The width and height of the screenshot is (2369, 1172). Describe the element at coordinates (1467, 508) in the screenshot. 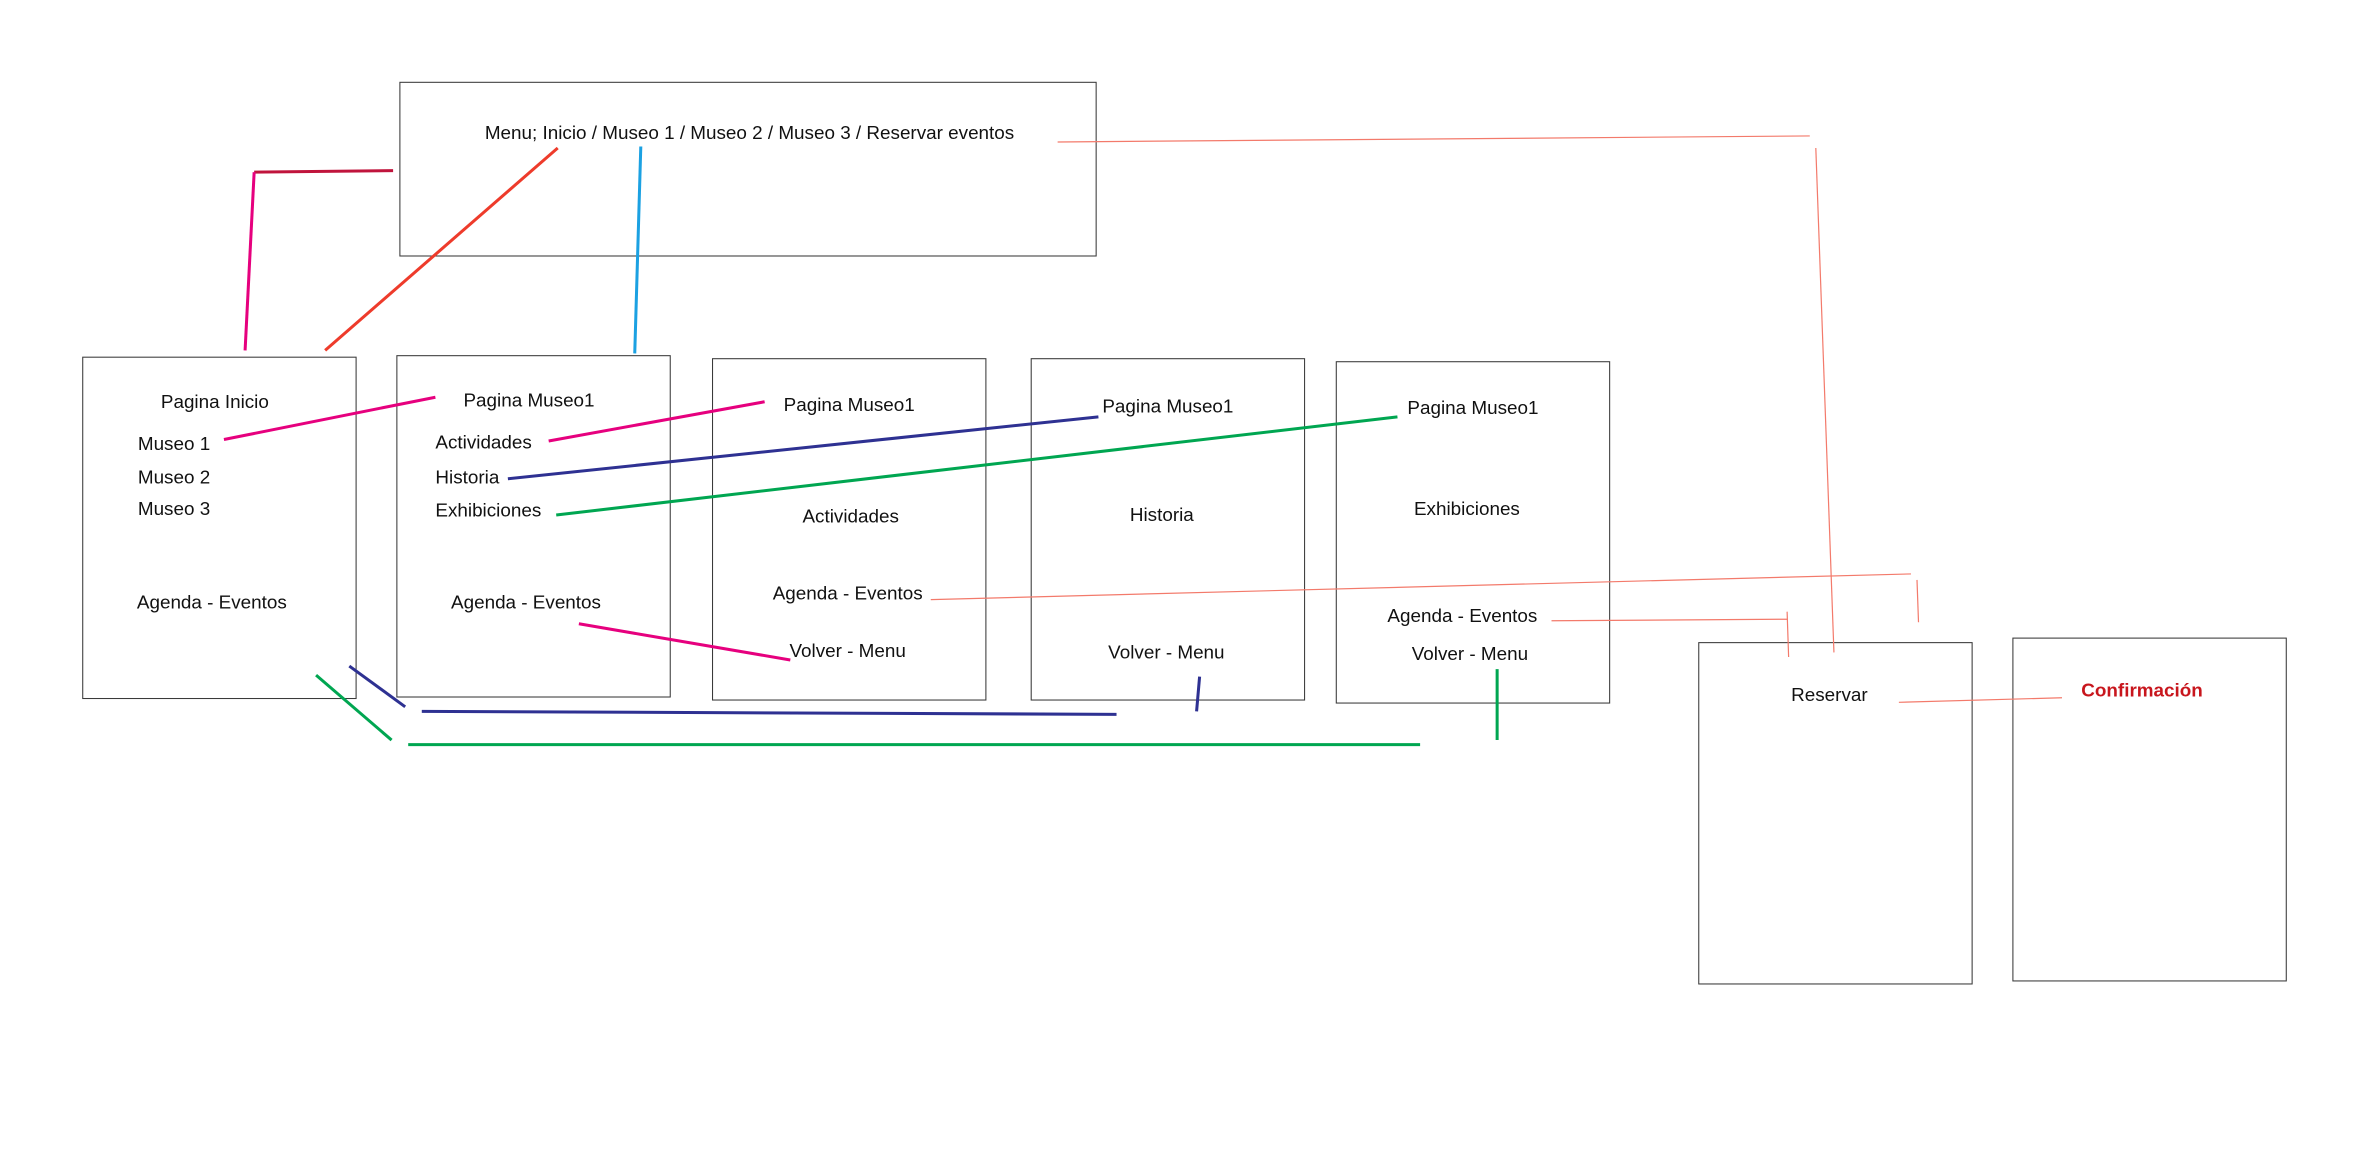

I see `section-title: Exhibiciones` at that location.